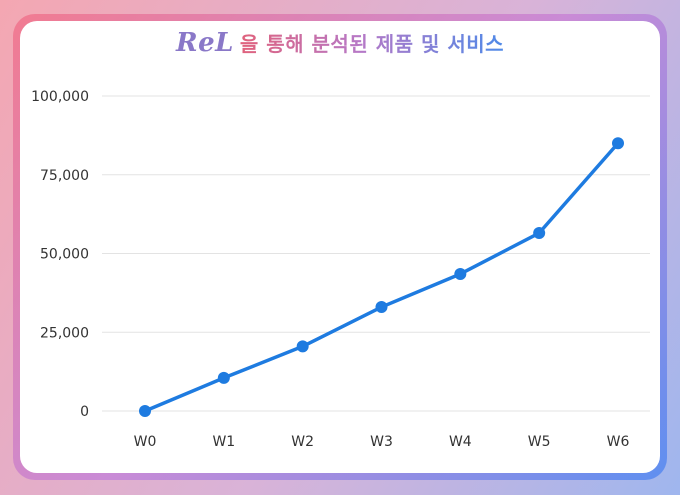 The height and width of the screenshot is (495, 680). Describe the element at coordinates (204, 43) in the screenshot. I see `rel-logo: ReL` at that location.